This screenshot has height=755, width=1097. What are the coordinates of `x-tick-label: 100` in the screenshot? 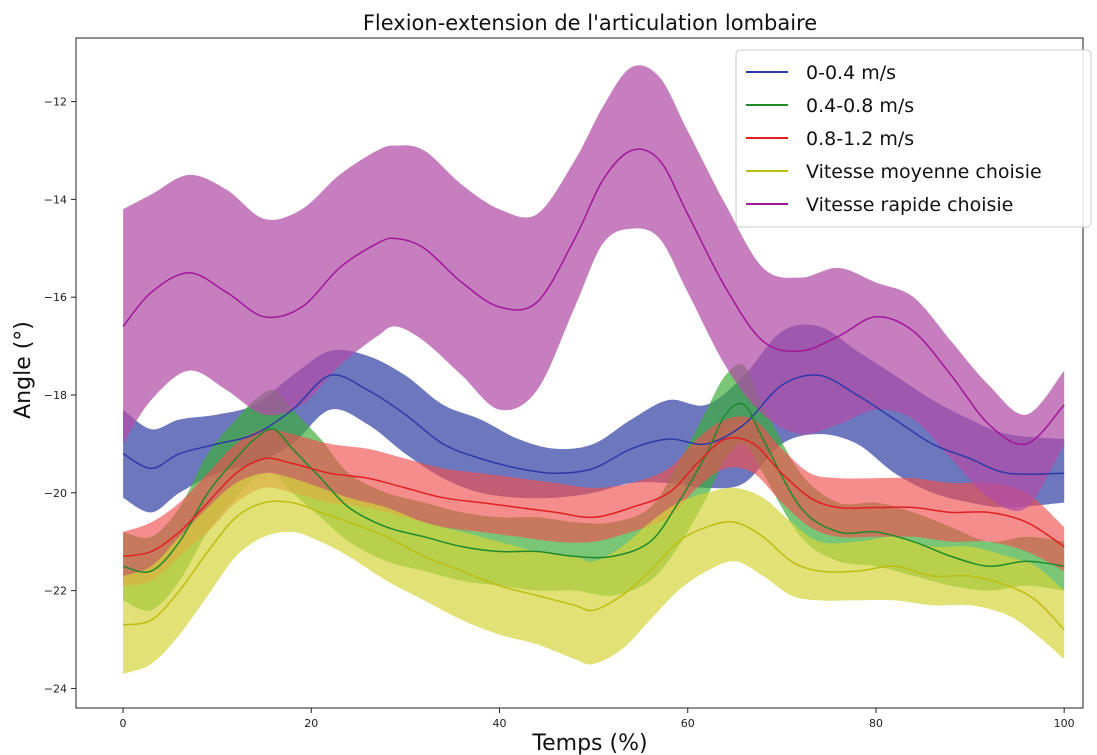 It's located at (1064, 723).